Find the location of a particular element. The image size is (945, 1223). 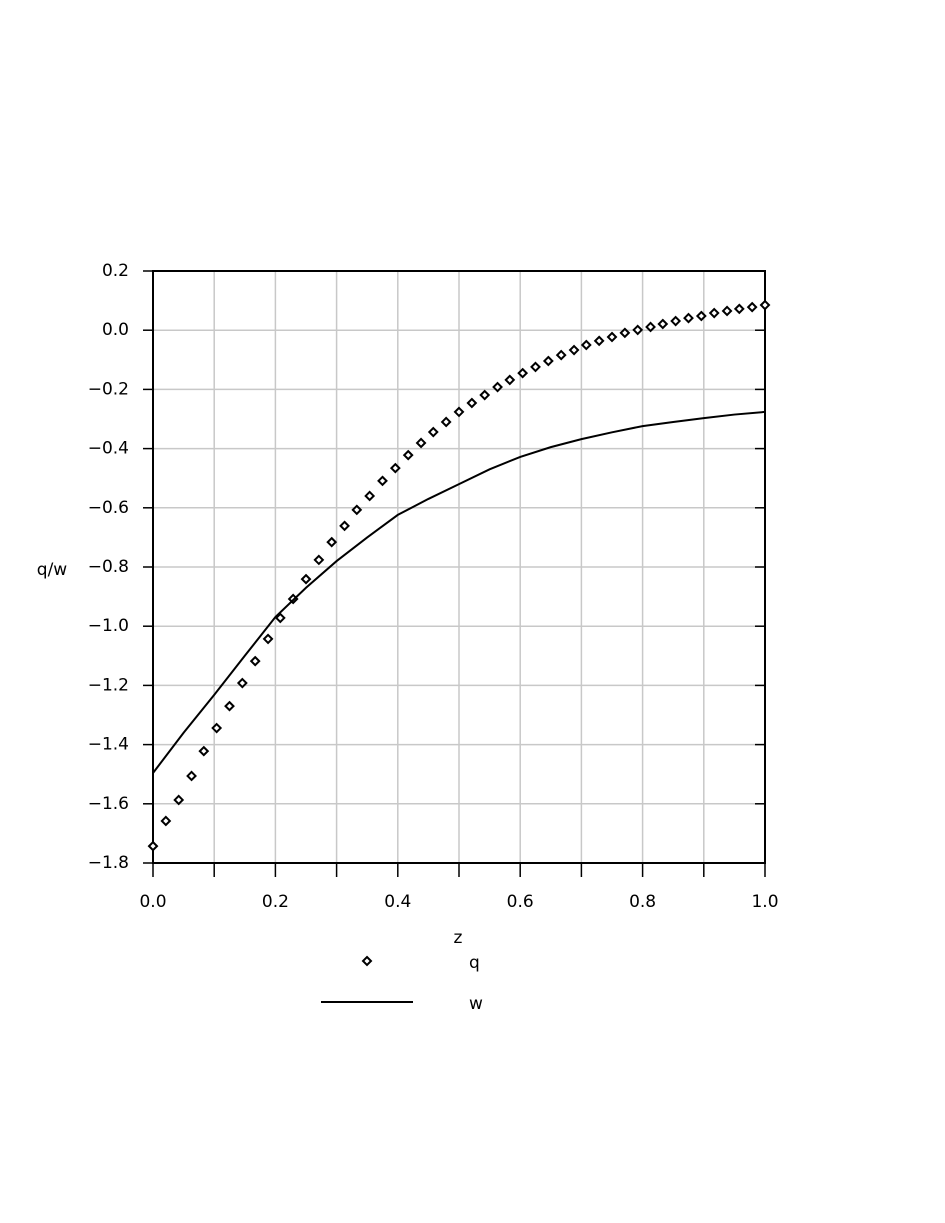

y-tick-label: 0.2 is located at coordinates (115, 271).